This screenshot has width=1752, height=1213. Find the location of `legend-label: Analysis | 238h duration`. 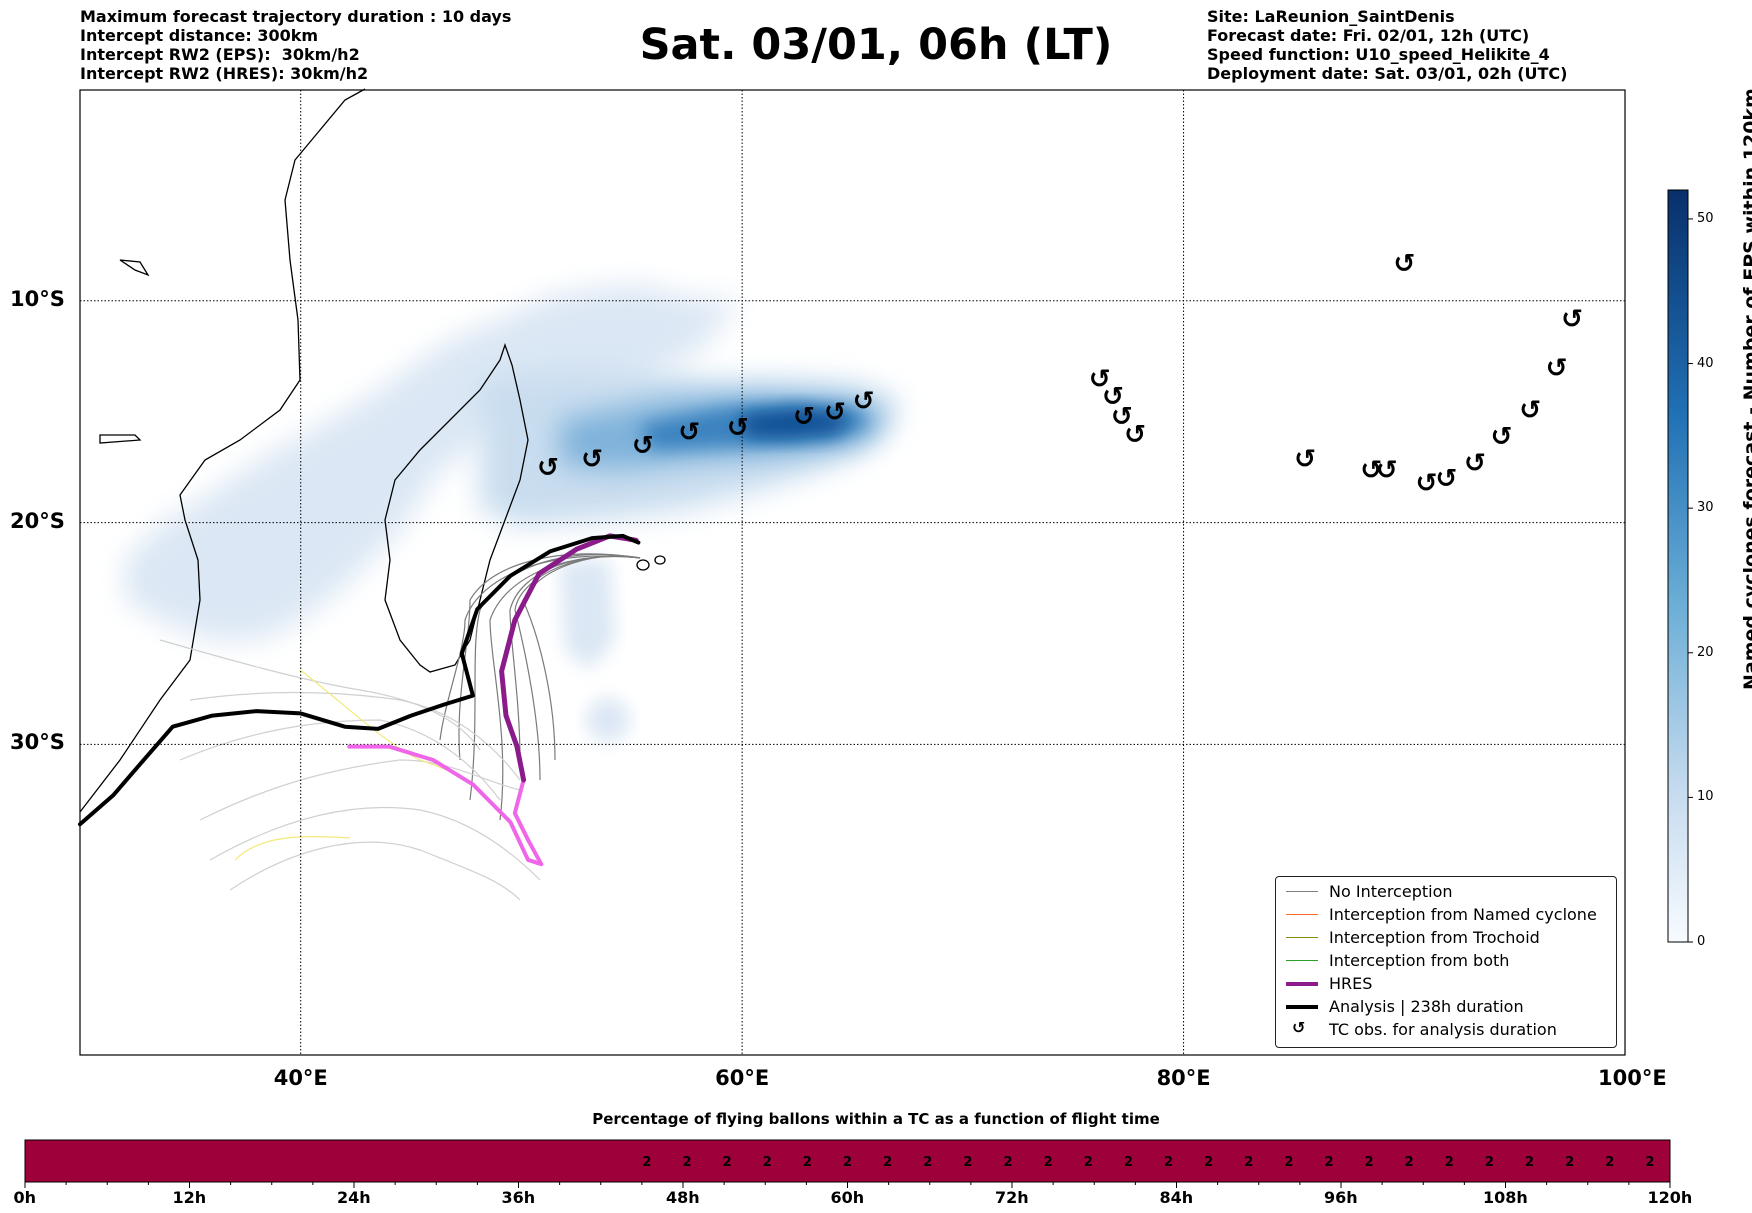

legend-label: Analysis | 238h duration is located at coordinates (1426, 1006).